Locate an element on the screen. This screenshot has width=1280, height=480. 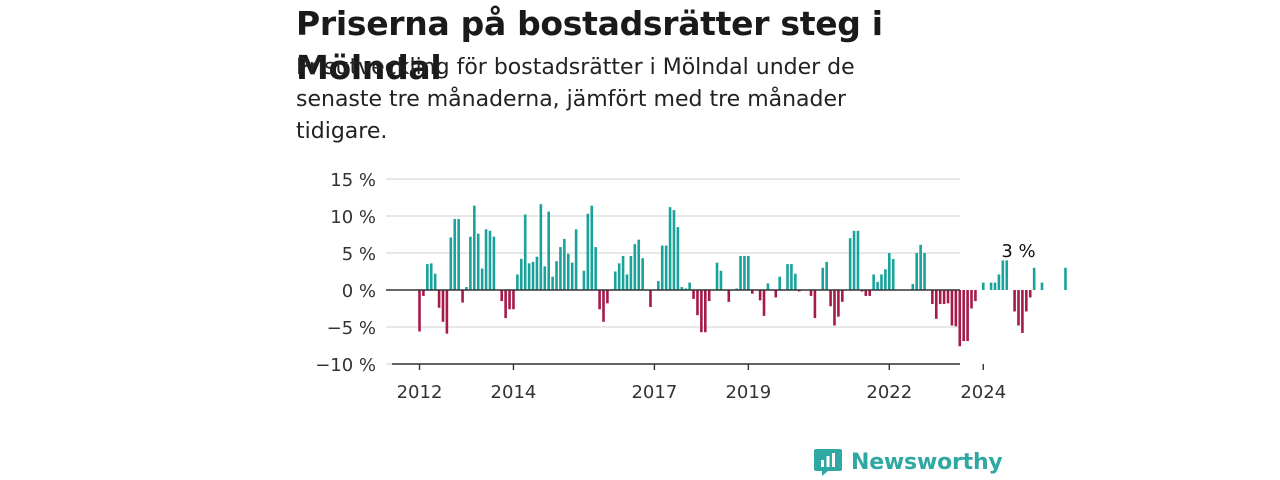
newsworthy-logo-icon is located at coordinates (828, 462).